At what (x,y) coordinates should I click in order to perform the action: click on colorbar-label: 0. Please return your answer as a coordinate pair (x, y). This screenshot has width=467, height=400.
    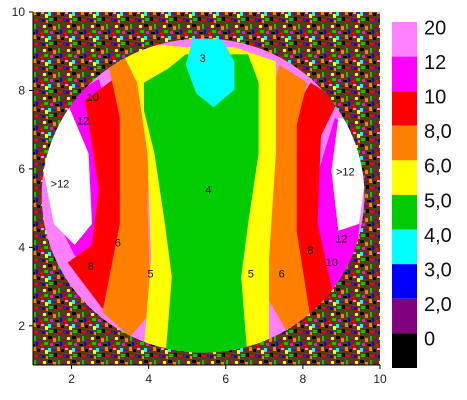
    Looking at the image, I should click on (429, 340).